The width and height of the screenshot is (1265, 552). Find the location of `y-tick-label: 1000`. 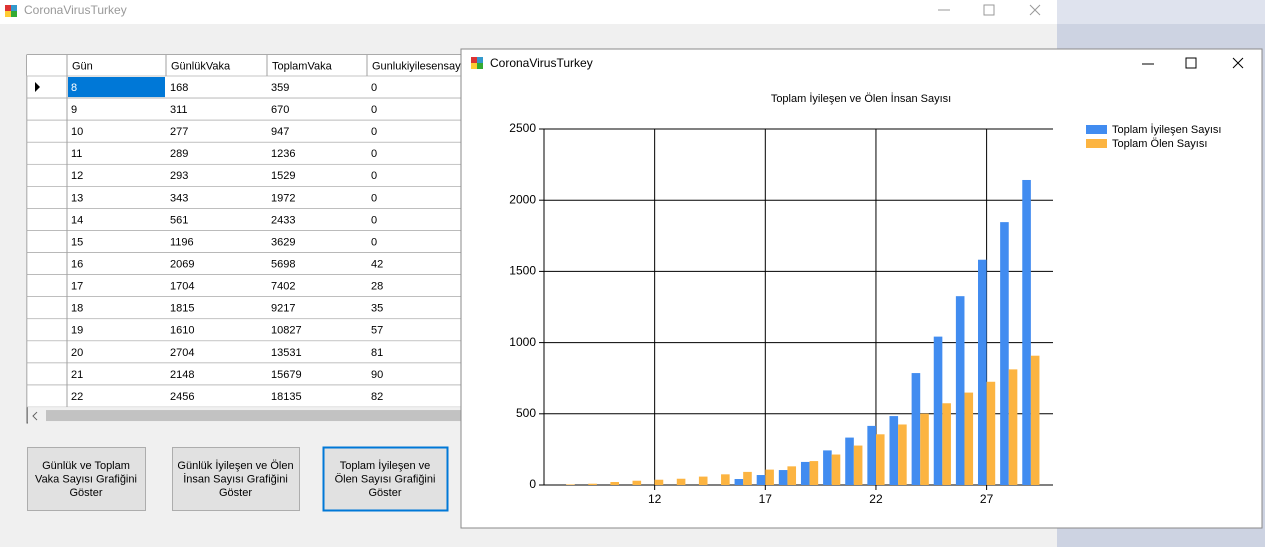

y-tick-label: 1000 is located at coordinates (522, 342).